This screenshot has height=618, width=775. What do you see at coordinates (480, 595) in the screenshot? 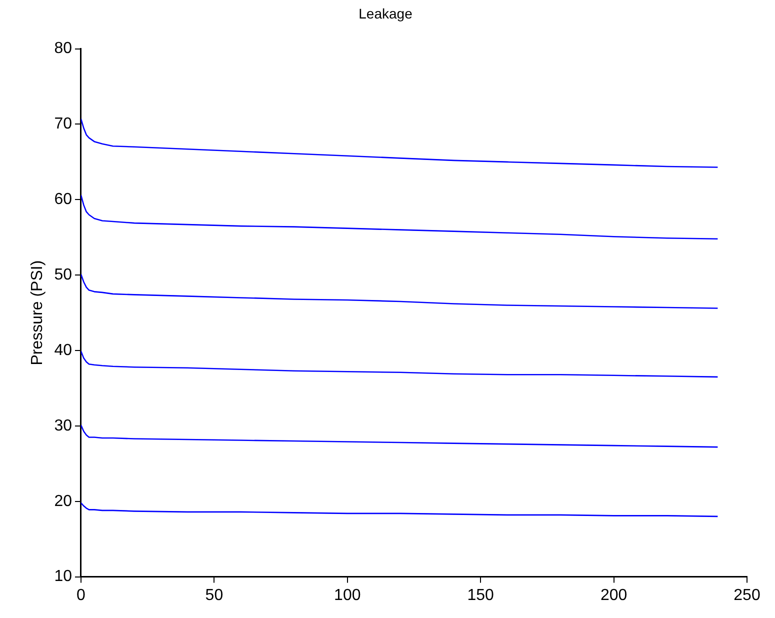
I see `x-tick-label: 150` at bounding box center [480, 595].